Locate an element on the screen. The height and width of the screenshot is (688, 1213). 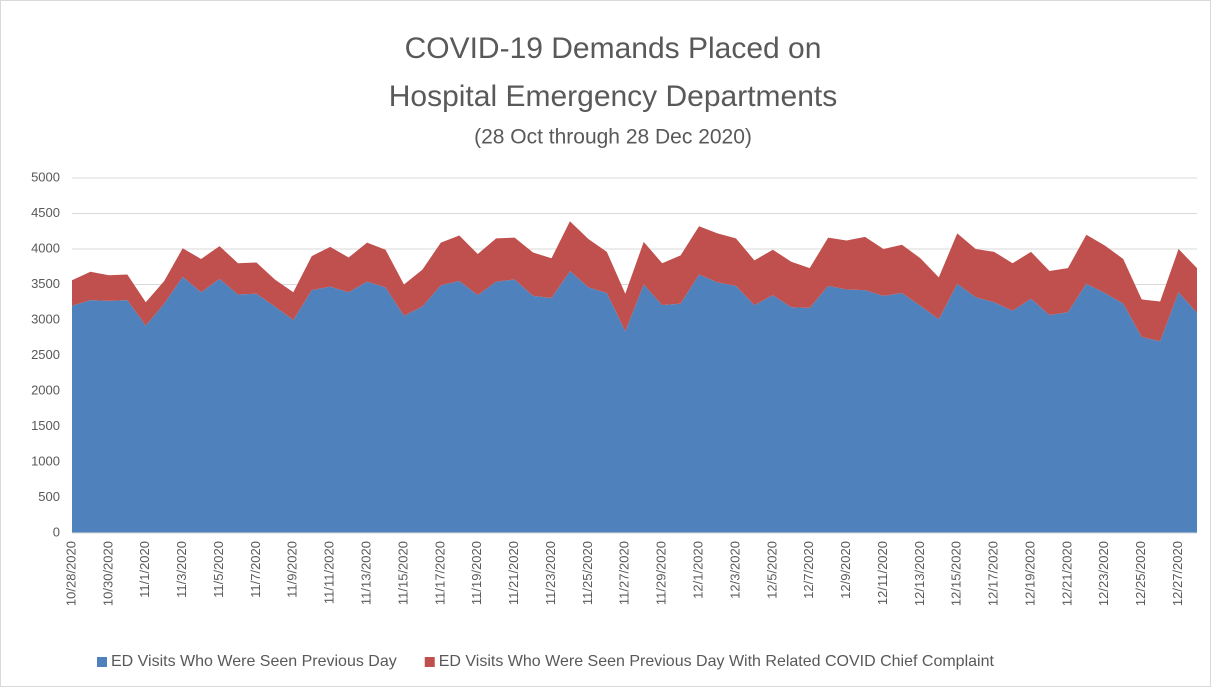
x-tick-label: 12/9/2020 is located at coordinates (845, 570).